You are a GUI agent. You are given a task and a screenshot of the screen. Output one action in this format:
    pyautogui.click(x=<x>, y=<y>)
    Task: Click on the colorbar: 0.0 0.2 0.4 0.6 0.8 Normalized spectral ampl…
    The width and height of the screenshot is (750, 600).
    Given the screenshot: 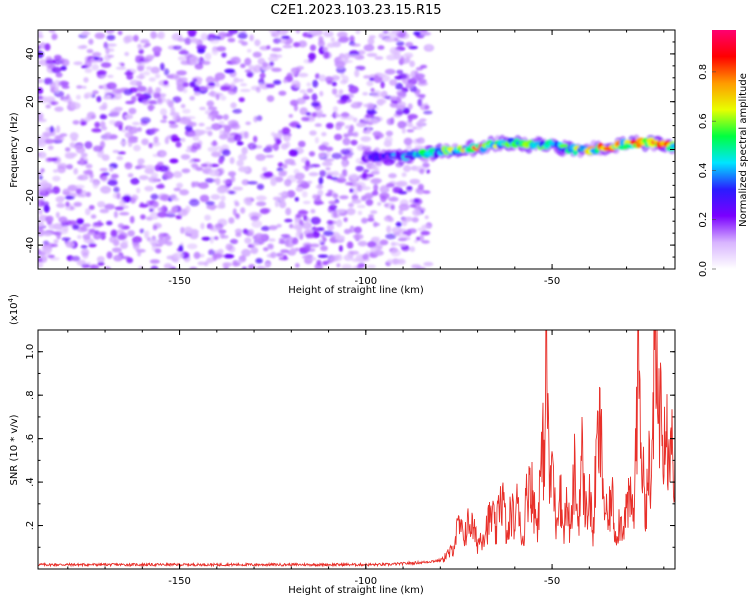 What is the action you would take?
    pyautogui.click(x=723, y=153)
    